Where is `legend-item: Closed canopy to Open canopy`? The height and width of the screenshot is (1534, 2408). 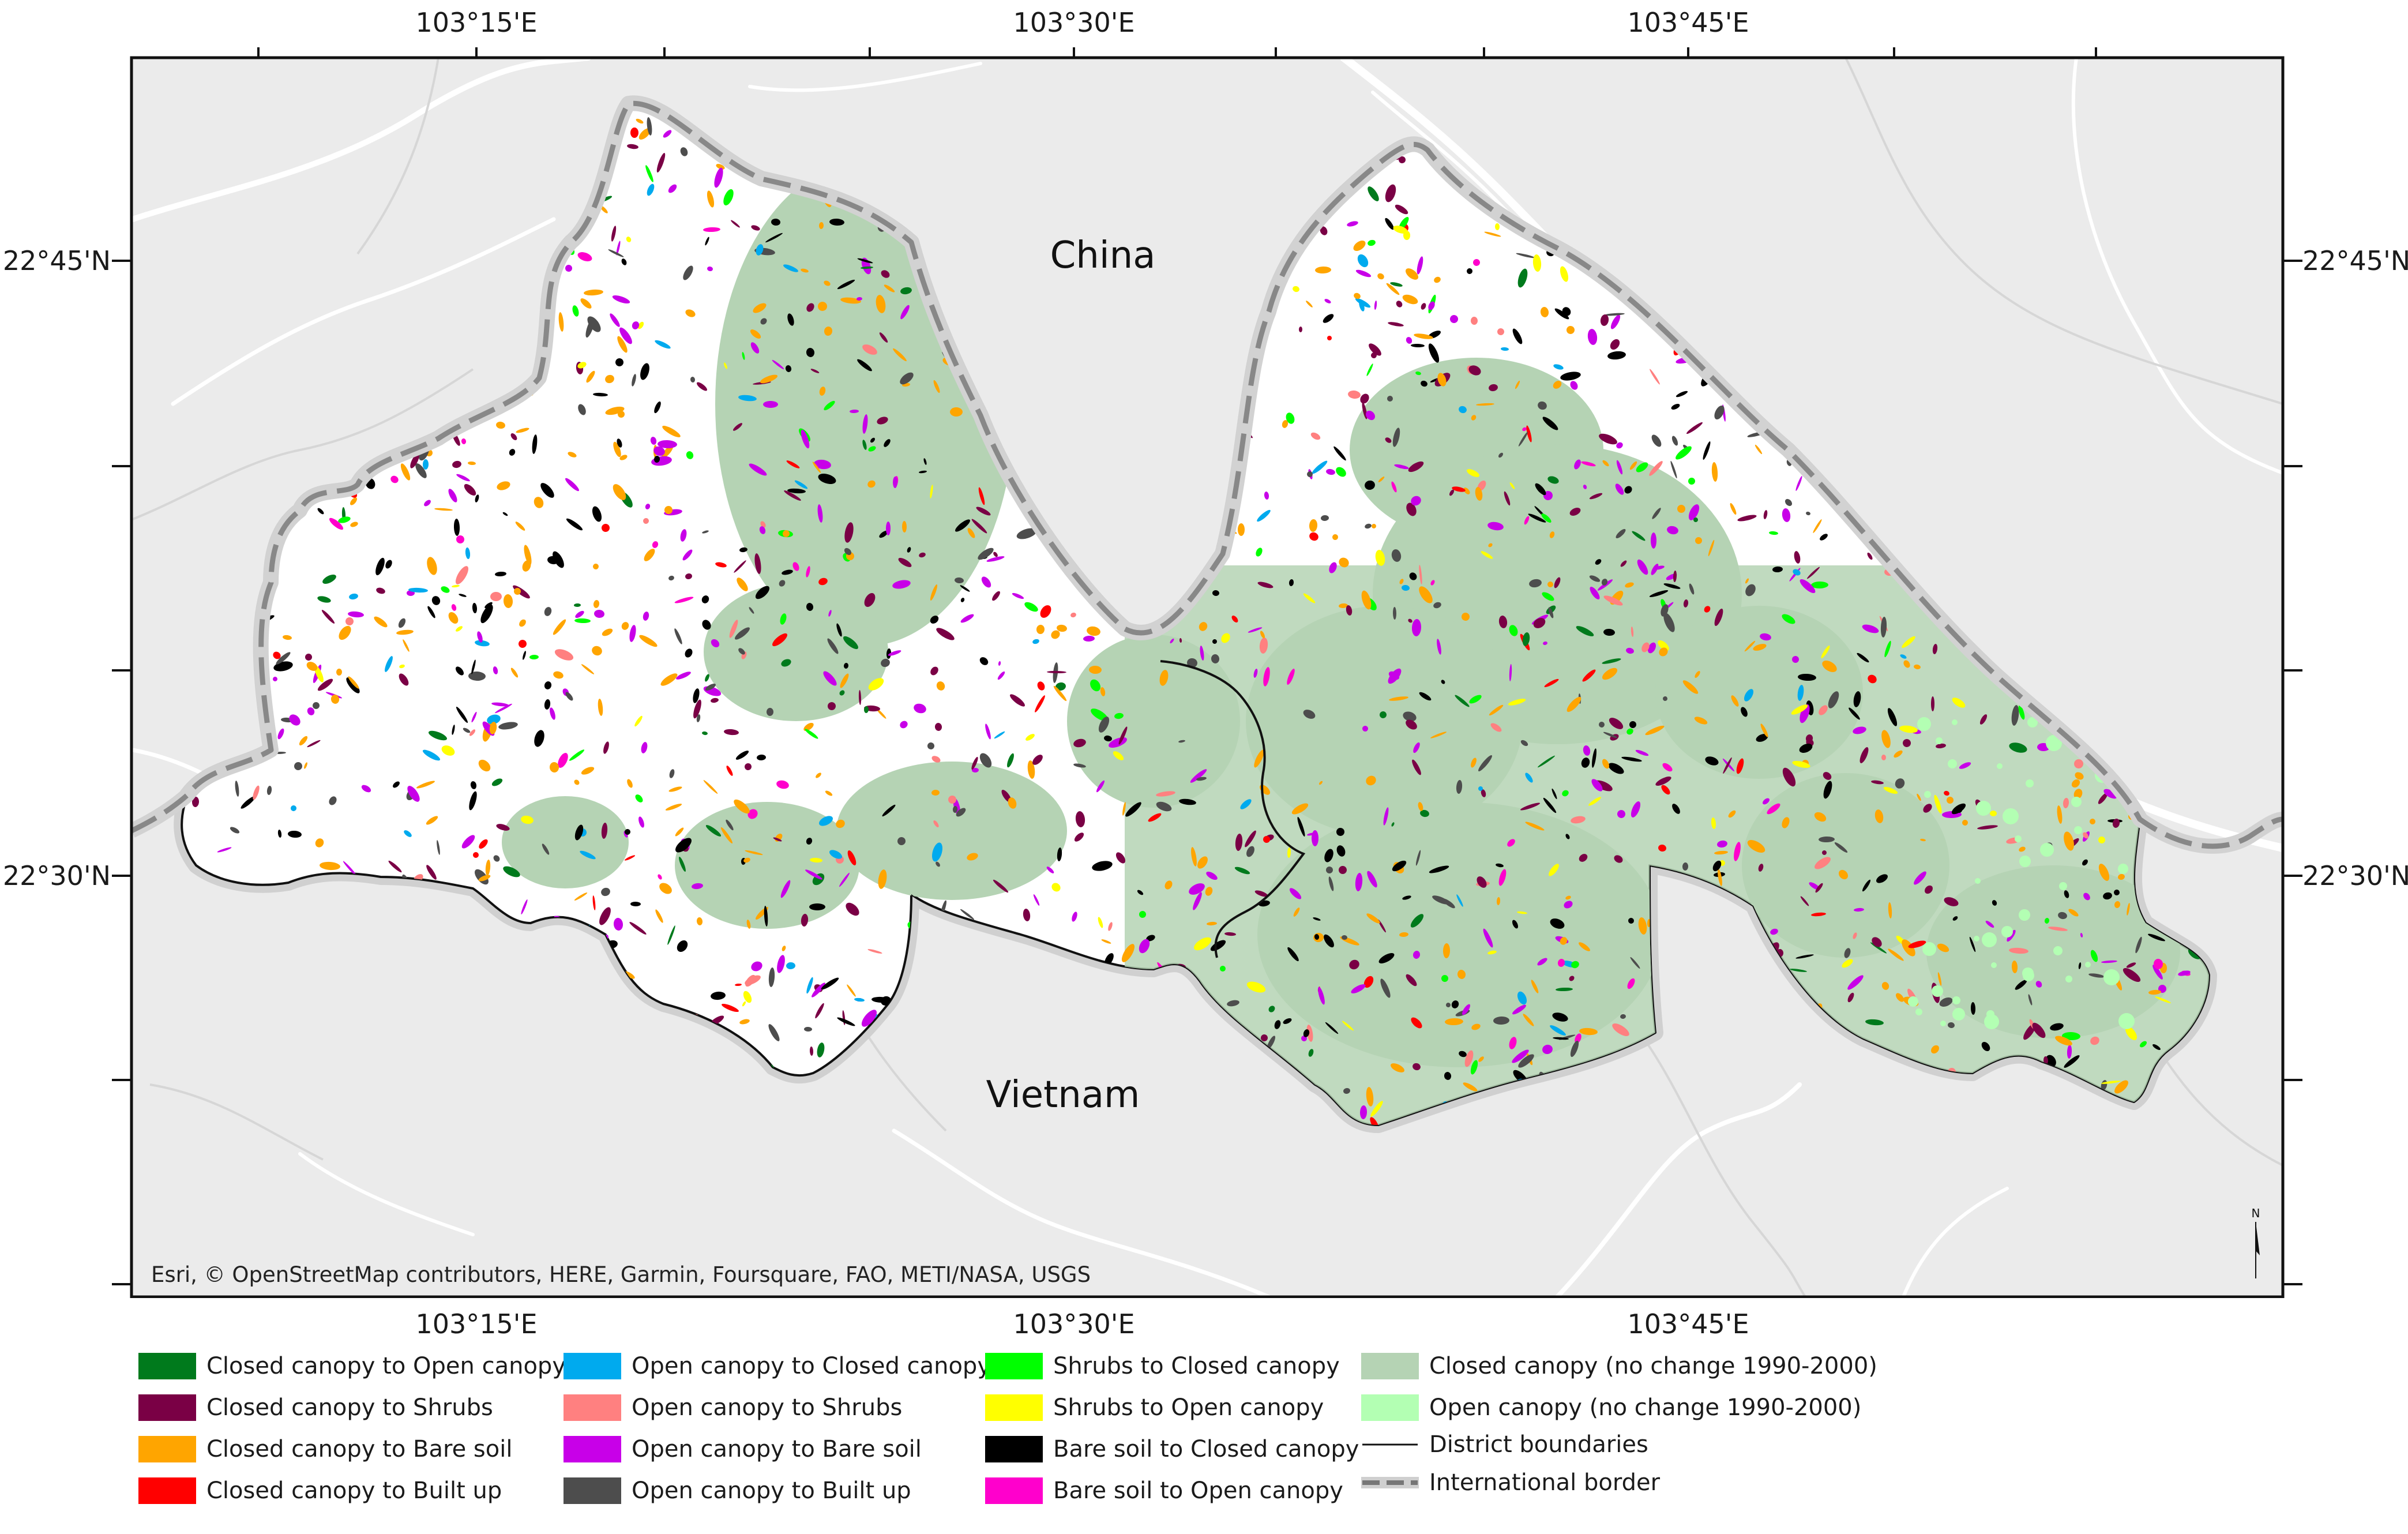 legend-item: Closed canopy to Open canopy is located at coordinates (352, 1366).